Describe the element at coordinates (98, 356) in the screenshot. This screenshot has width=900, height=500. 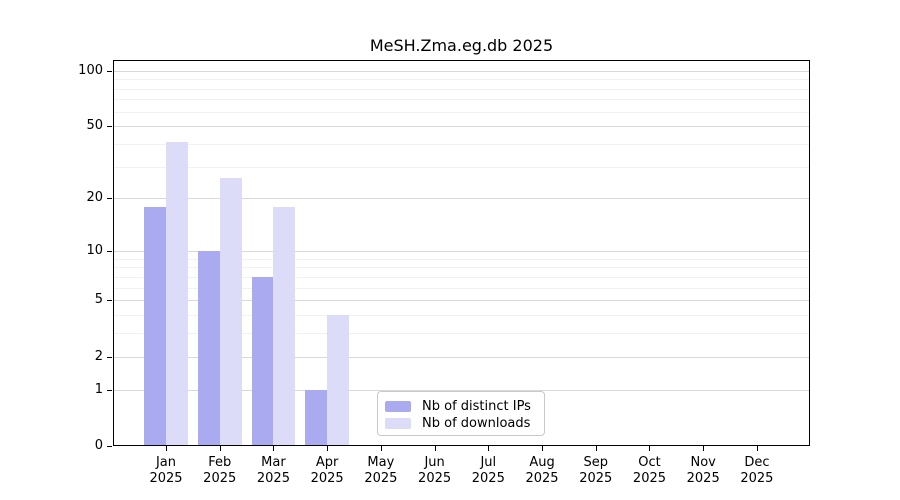
I see `y-tick-label-2: 2` at that location.